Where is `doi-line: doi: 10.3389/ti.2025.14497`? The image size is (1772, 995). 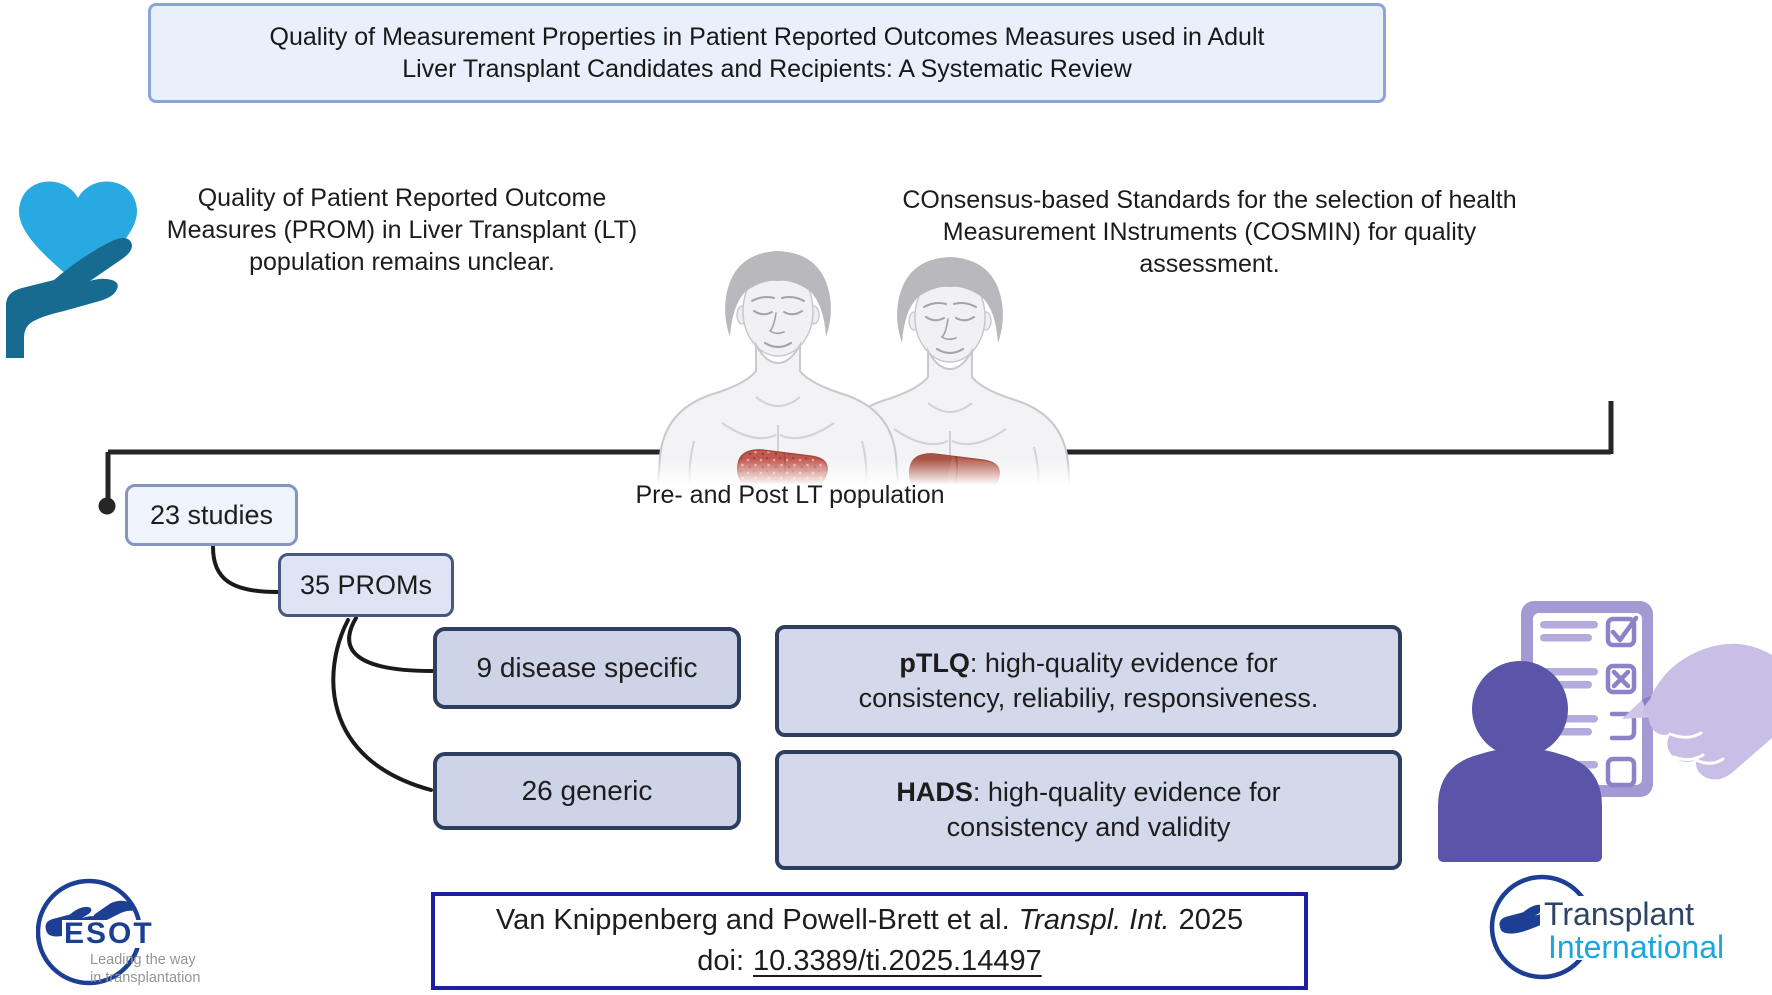
doi-line: doi: 10.3389/ti.2025.14497 is located at coordinates (869, 961).